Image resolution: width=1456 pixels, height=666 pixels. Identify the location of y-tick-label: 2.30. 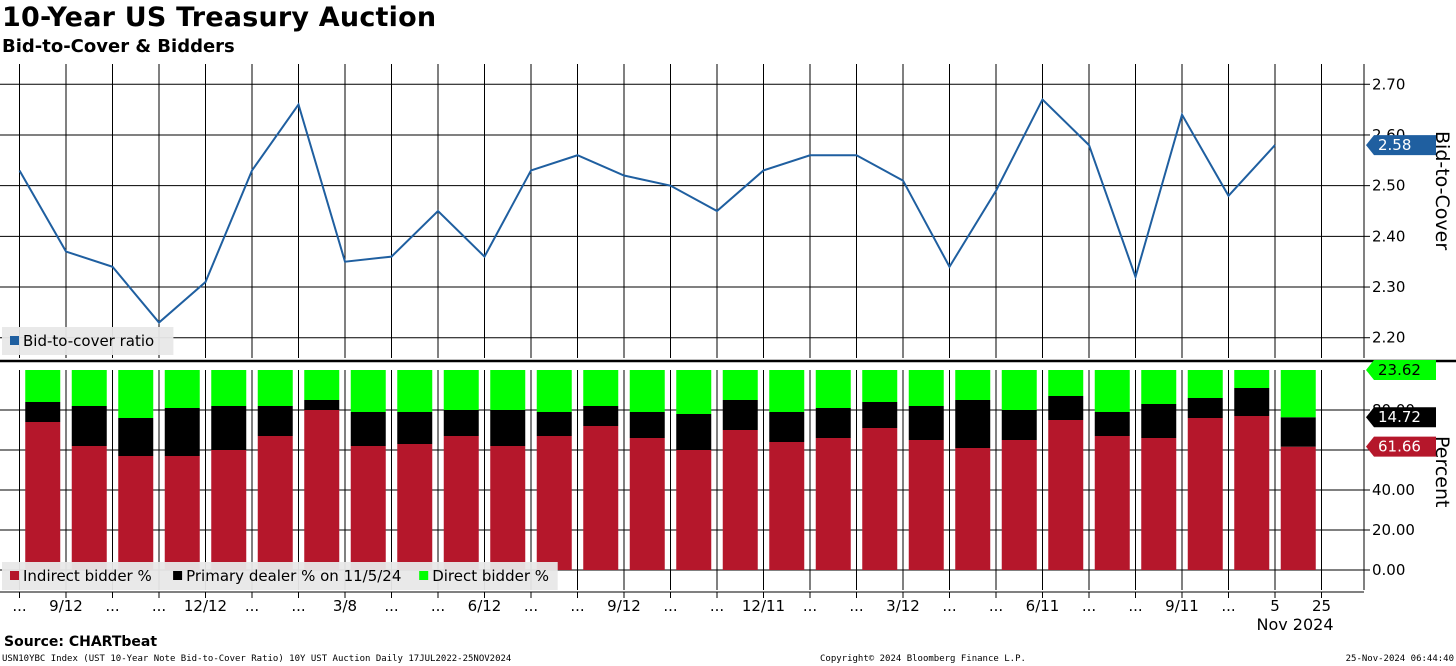
(1388, 287).